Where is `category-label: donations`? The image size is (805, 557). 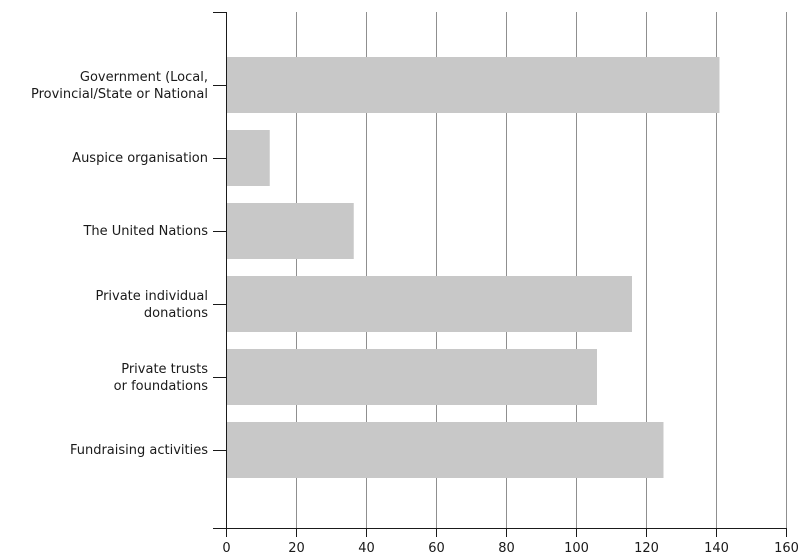
category-label: donations is located at coordinates (176, 313).